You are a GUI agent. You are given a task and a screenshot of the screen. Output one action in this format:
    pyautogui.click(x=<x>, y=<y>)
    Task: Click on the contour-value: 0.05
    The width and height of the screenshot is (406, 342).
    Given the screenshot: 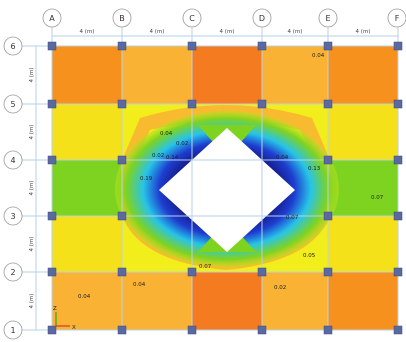 What is the action you would take?
    pyautogui.click(x=309, y=256)
    